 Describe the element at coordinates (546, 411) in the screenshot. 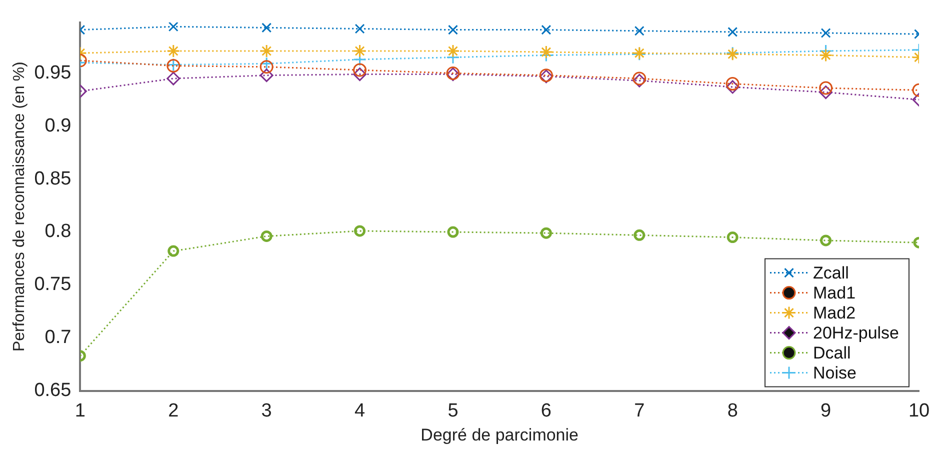

I see `x-tick-label: 6` at that location.